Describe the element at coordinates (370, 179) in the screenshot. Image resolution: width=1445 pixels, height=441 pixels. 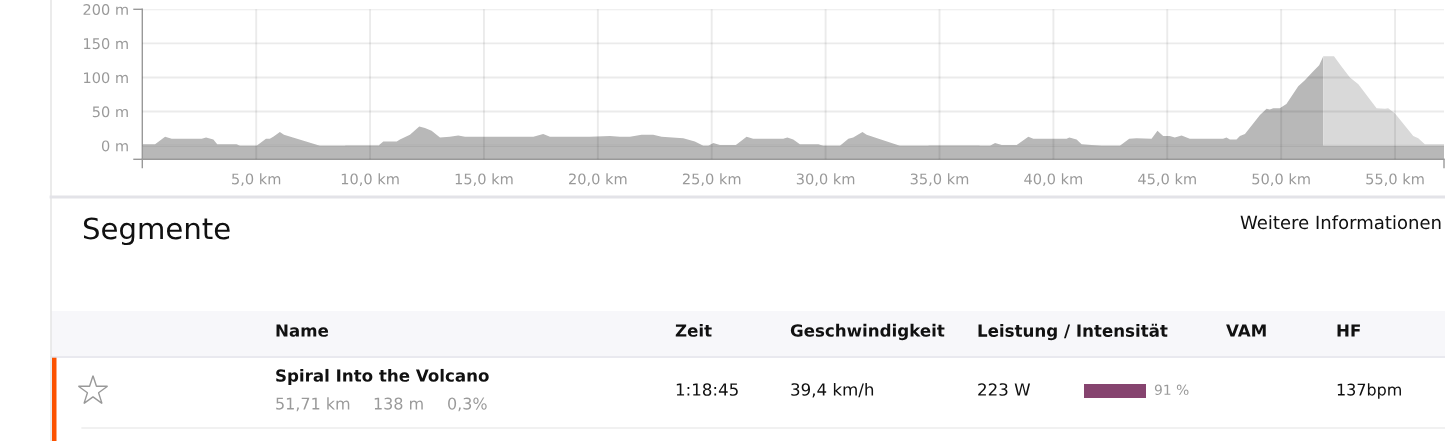
I see `x-tick-label: 10,0 km` at that location.